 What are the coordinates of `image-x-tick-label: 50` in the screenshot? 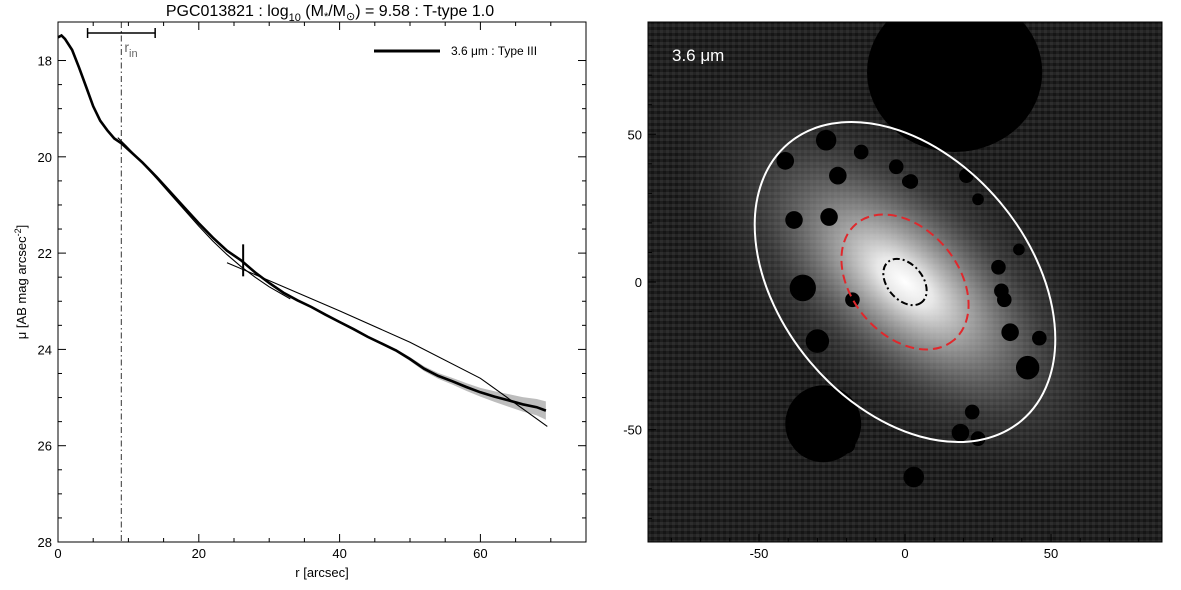 It's located at (1051, 553).